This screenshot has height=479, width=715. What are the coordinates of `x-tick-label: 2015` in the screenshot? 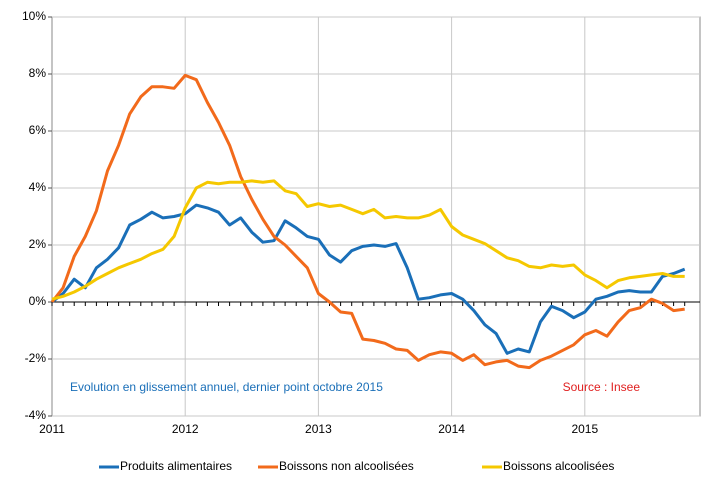 It's located at (584, 429).